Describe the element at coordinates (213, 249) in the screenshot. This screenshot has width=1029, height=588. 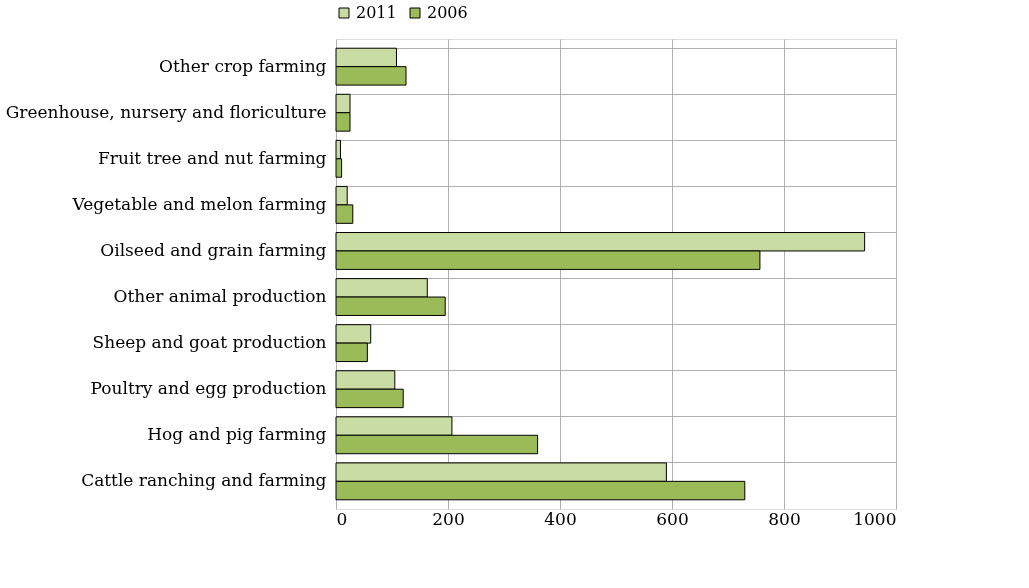
I see `y-tick-label: Oilseed and grain farming` at that location.